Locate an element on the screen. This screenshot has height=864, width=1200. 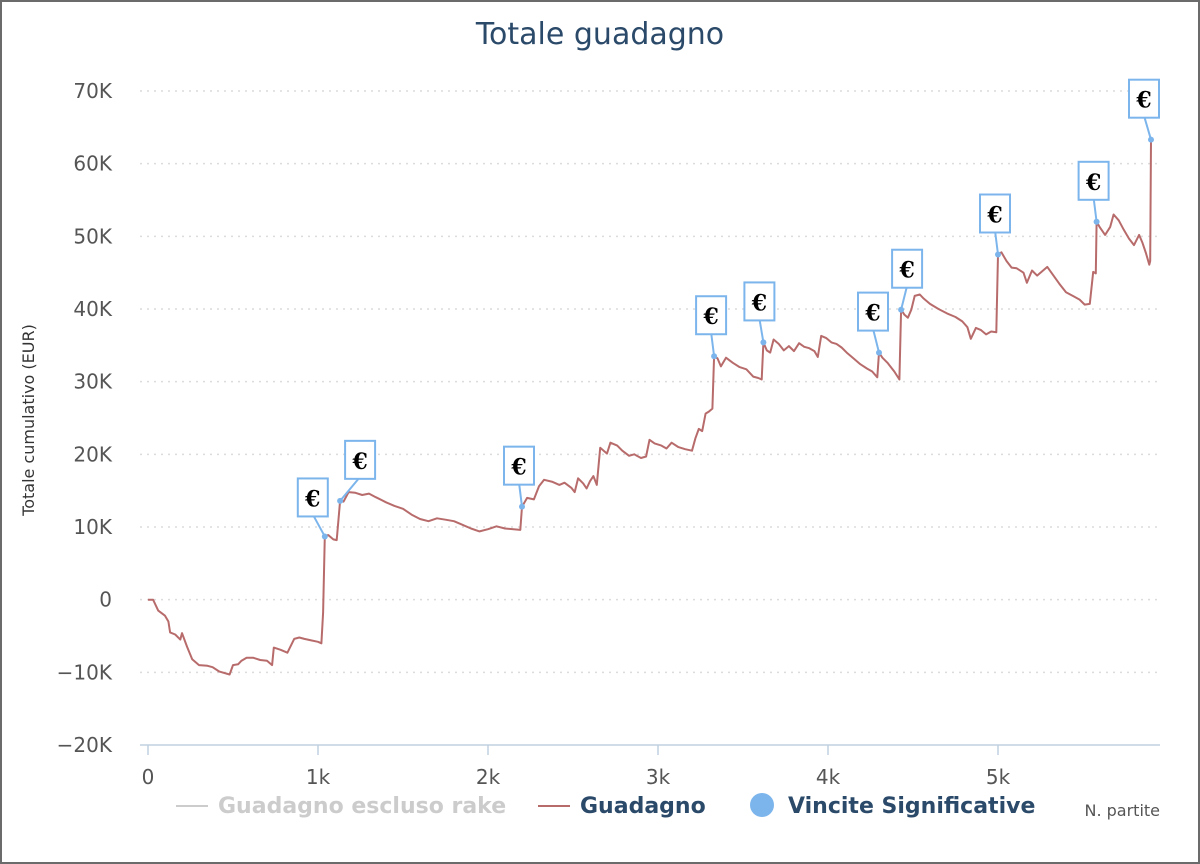
x-tick-label: 2k is located at coordinates (488, 777).